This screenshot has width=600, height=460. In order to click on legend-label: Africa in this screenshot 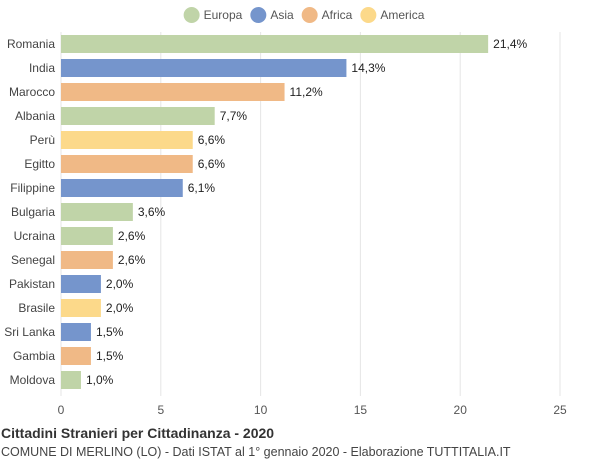, I will do `click(337, 15)`.